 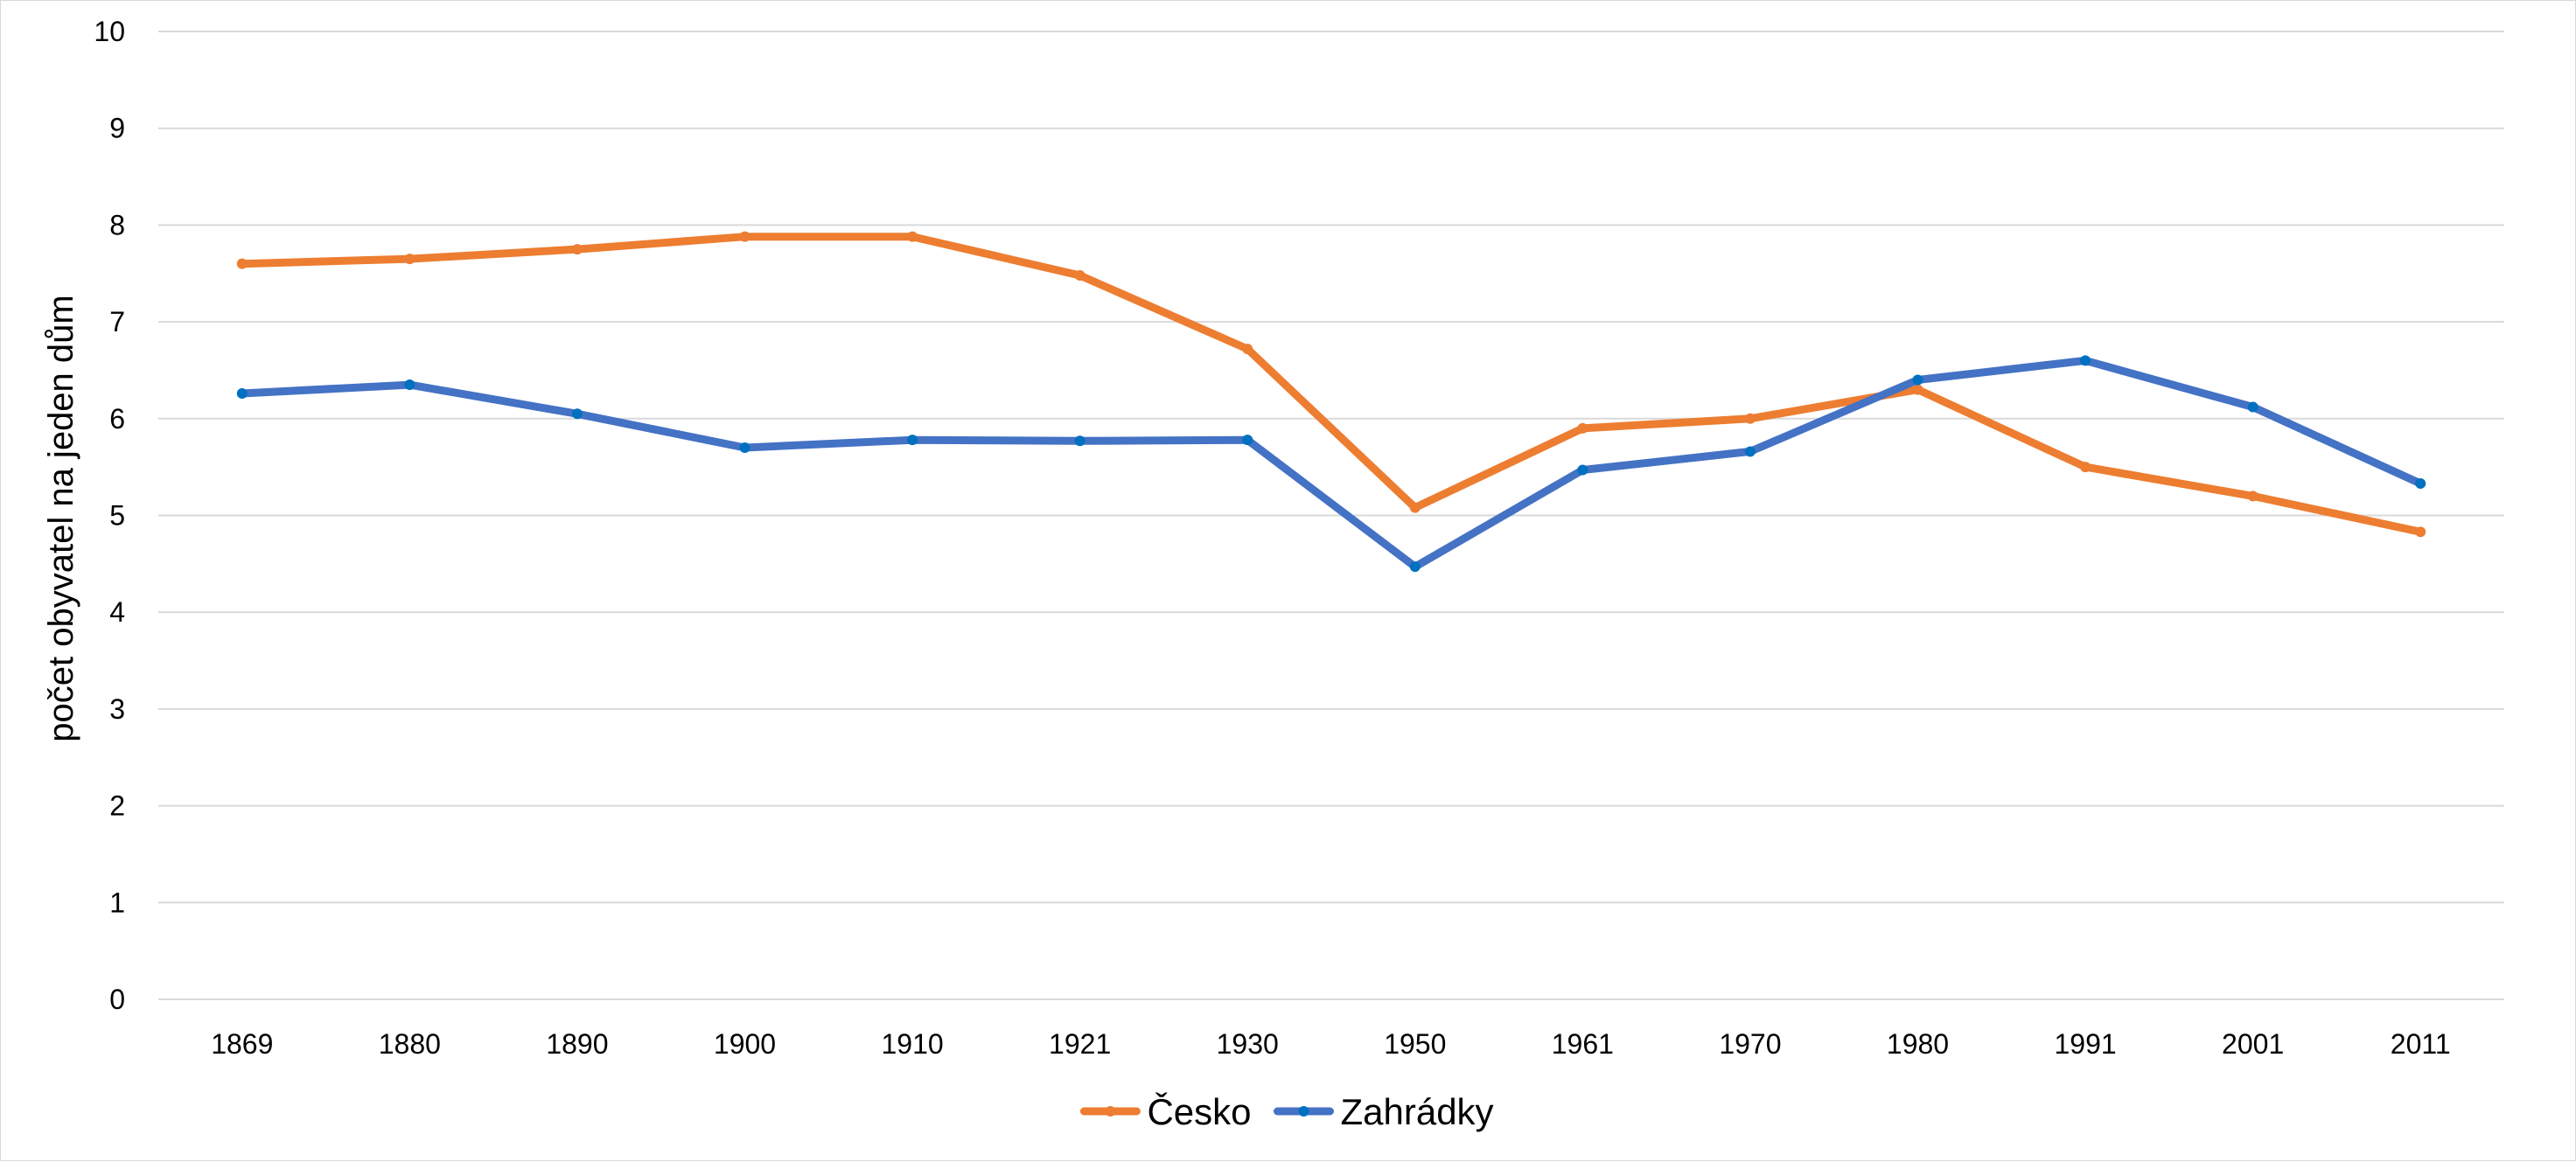 What do you see at coordinates (1918, 1044) in the screenshot?
I see `x-tick-label: 1980` at bounding box center [1918, 1044].